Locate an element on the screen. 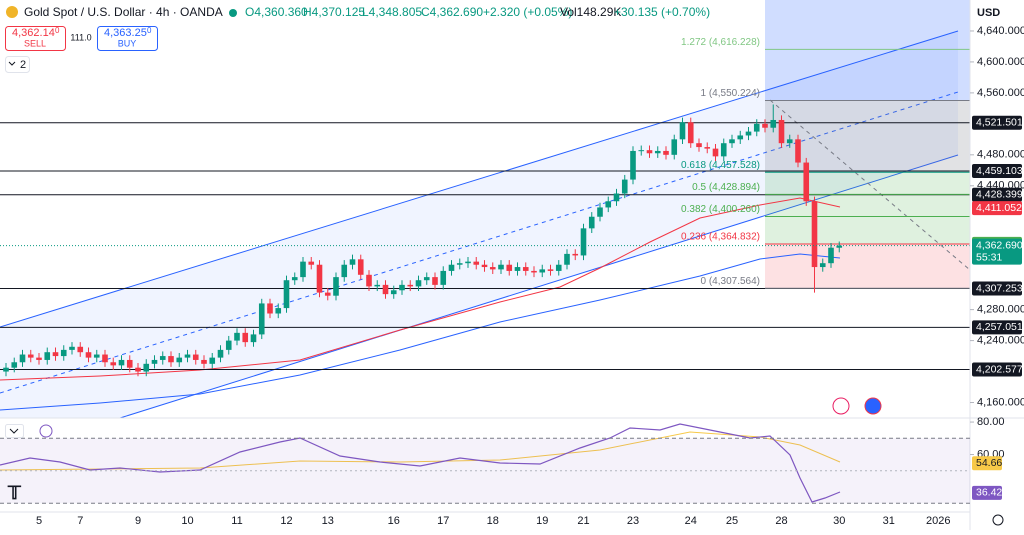 The height and width of the screenshot is (535, 1024). x-tick-label: 5 is located at coordinates (39, 521).